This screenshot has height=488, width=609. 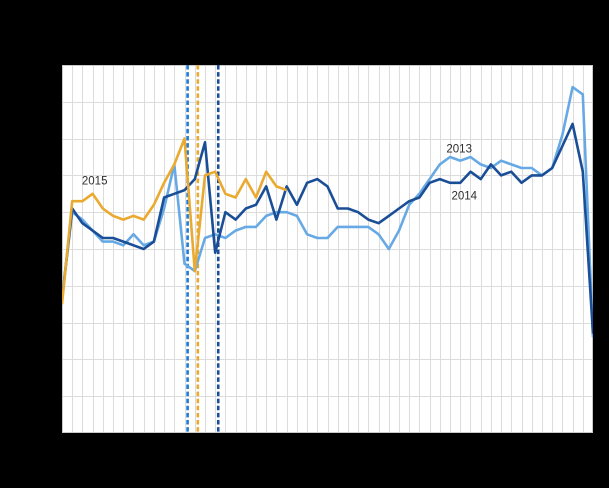 What do you see at coordinates (465, 197) in the screenshot?
I see `series-label-2014: 2014` at bounding box center [465, 197].